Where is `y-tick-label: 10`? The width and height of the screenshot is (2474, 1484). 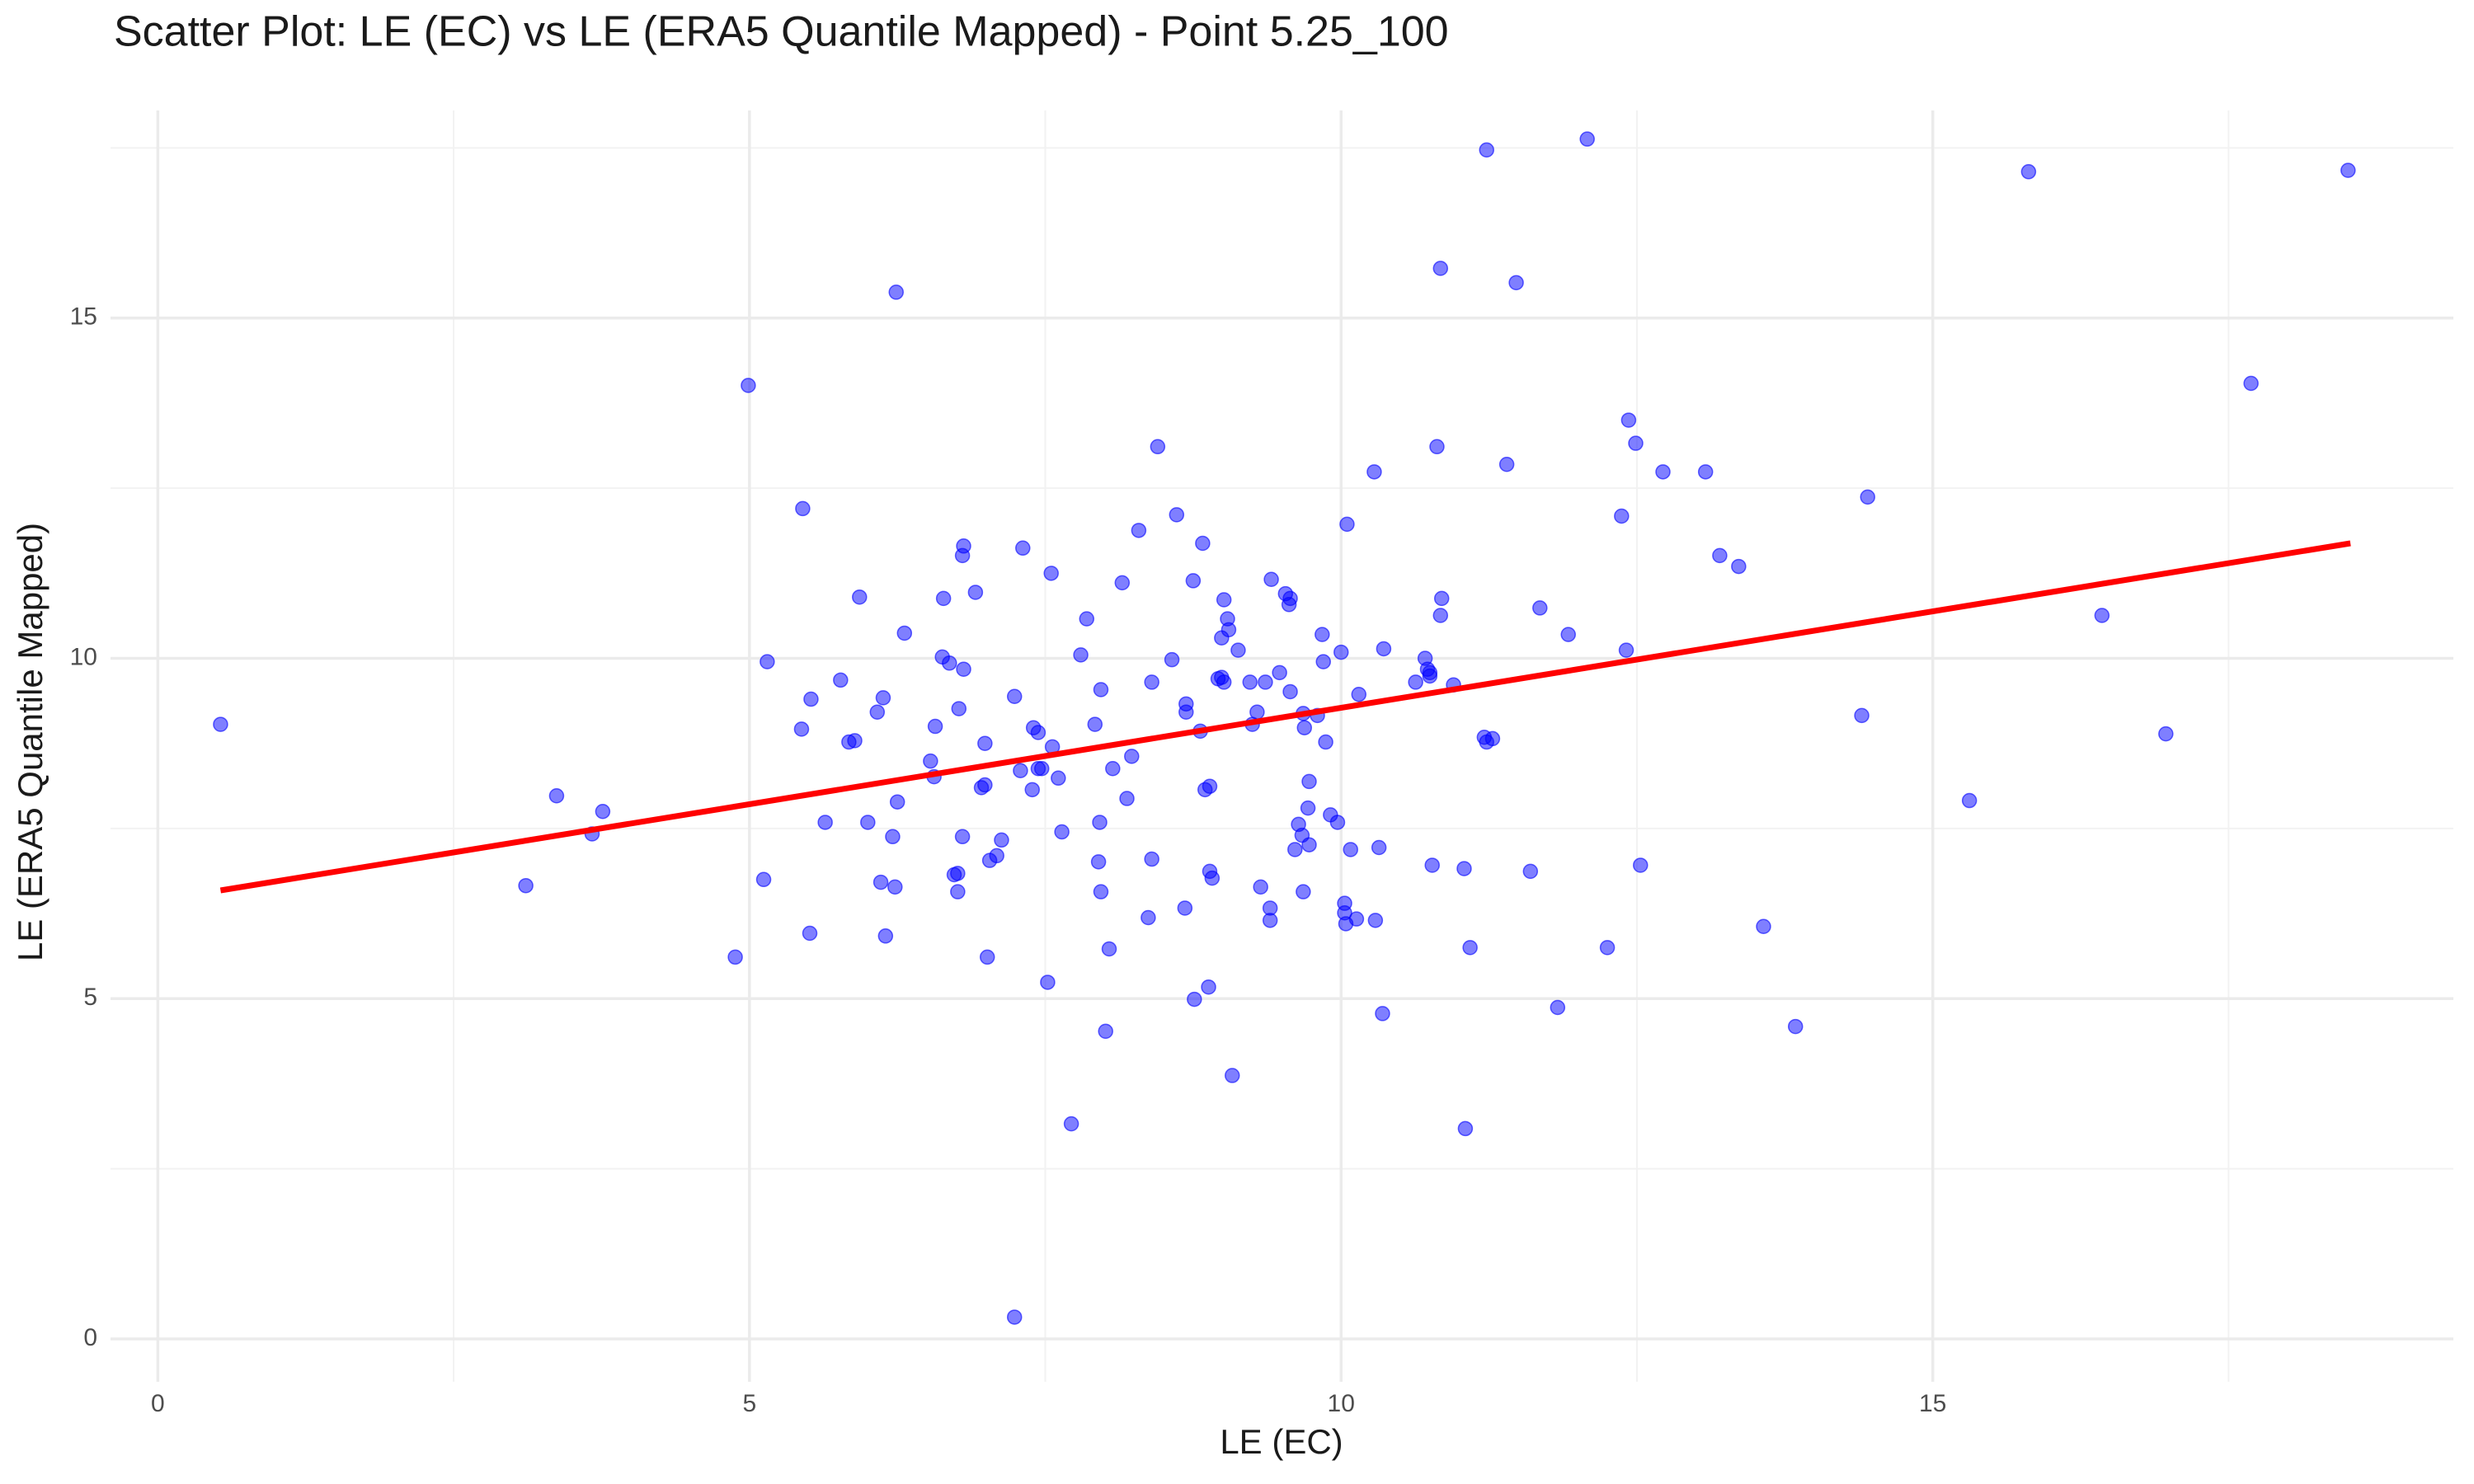 y-tick-label: 10 is located at coordinates (83, 656).